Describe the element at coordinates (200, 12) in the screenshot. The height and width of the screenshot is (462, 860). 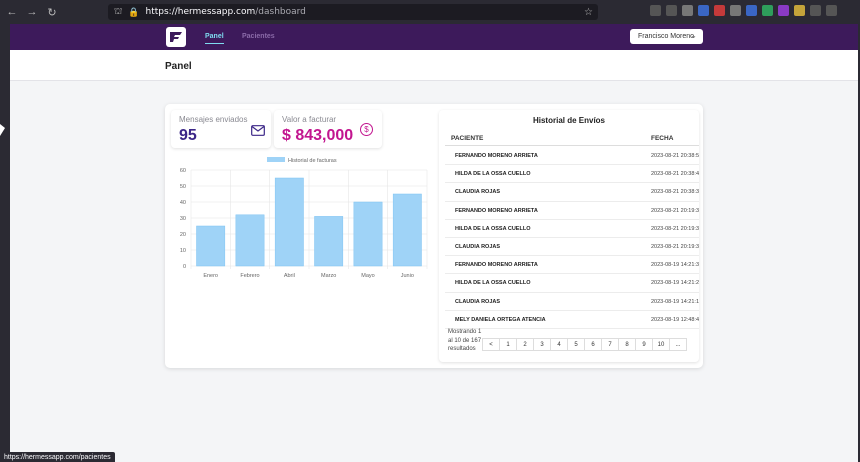
I see `url-host: https://hermessapp.com` at that location.